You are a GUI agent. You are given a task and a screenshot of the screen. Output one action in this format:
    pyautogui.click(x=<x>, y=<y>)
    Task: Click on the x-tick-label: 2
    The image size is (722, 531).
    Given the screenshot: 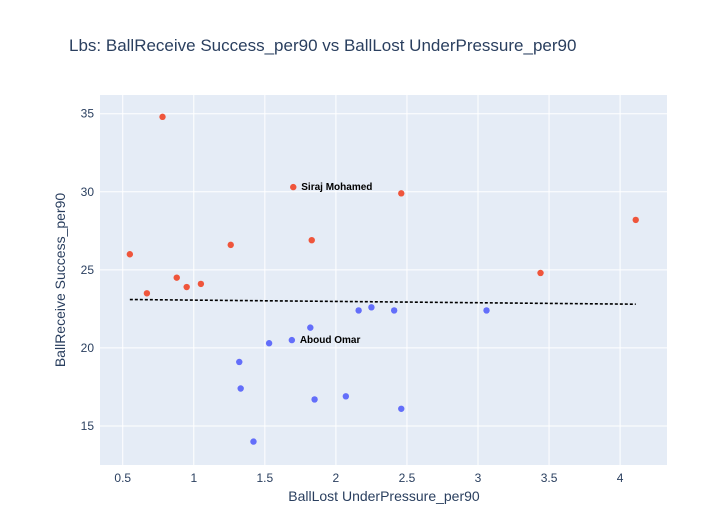 What is the action you would take?
    pyautogui.click(x=336, y=478)
    